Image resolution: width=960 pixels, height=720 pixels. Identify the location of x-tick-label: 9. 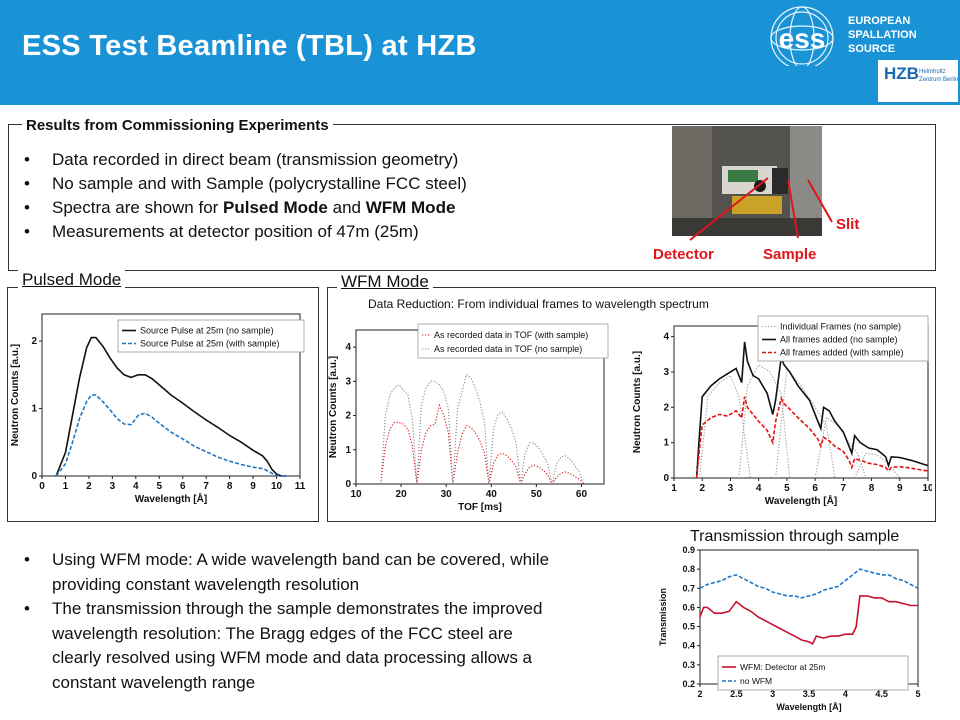
(253, 486).